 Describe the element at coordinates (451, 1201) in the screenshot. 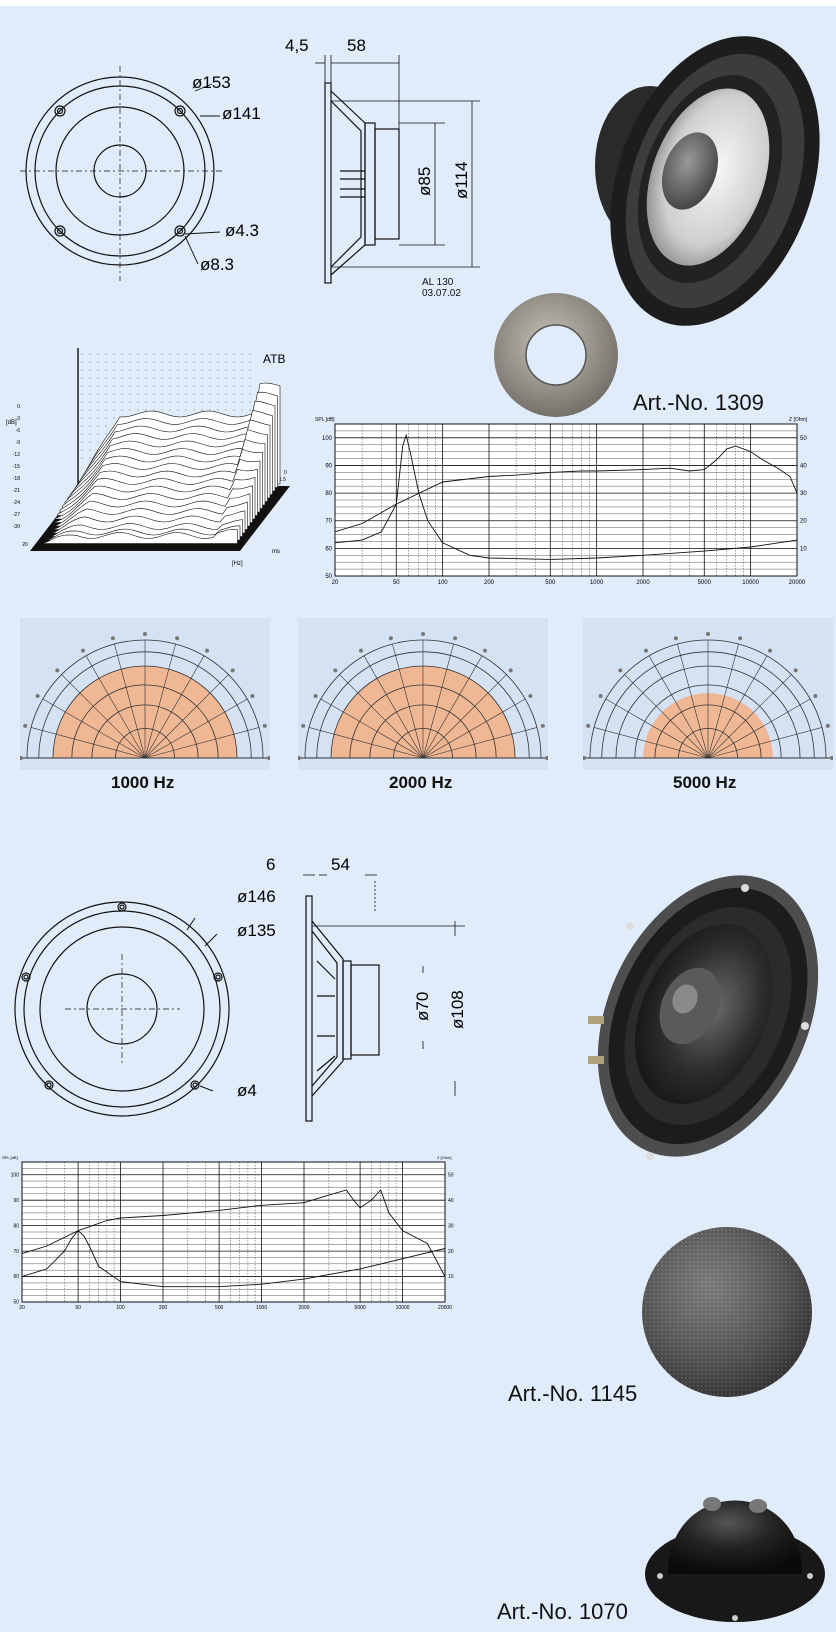

I see `y2-tick-label: 40` at that location.